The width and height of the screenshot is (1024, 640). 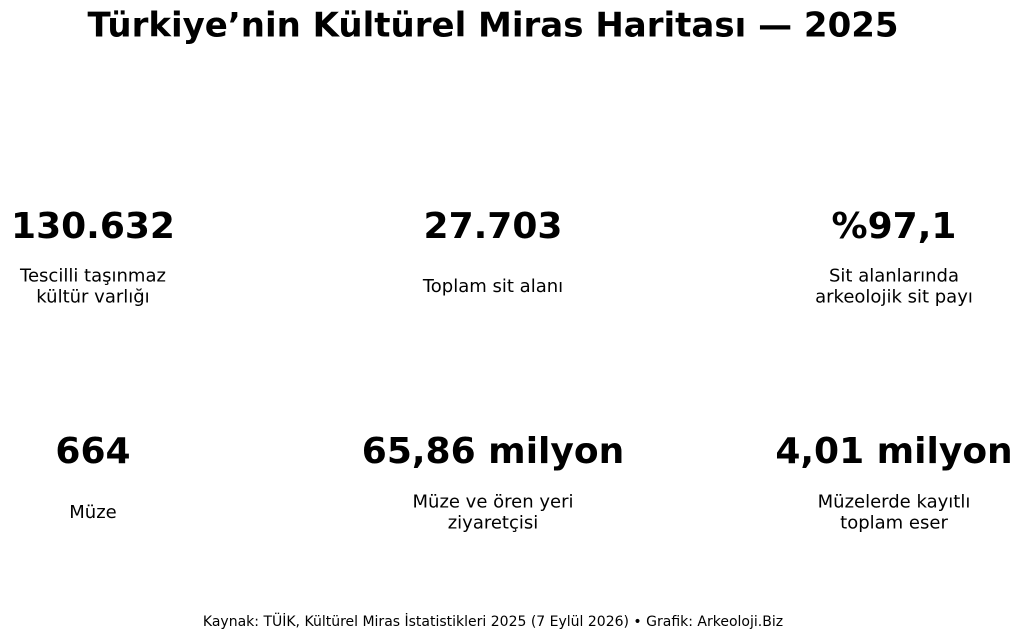 What do you see at coordinates (92, 297) in the screenshot?
I see `kpi-label: kültür varlığı` at bounding box center [92, 297].